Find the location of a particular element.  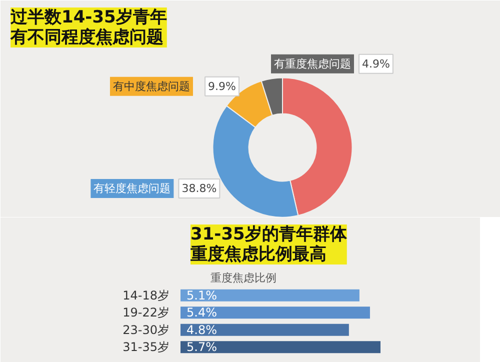

chart-subtitle: 重度焦虑比例 is located at coordinates (243, 278).